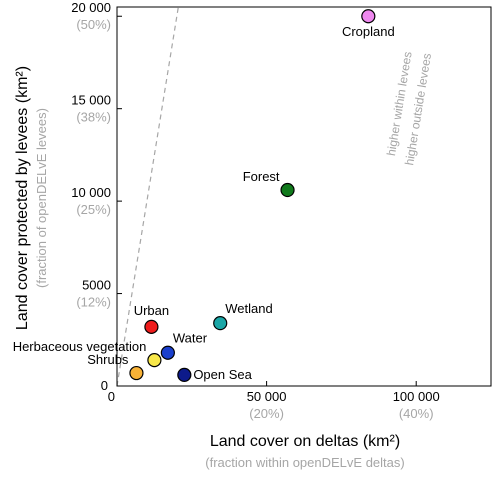 This screenshot has height=477, width=500. What do you see at coordinates (22, 198) in the screenshot?
I see `y-axis-label: Land cover protected by levees (km²)` at bounding box center [22, 198].